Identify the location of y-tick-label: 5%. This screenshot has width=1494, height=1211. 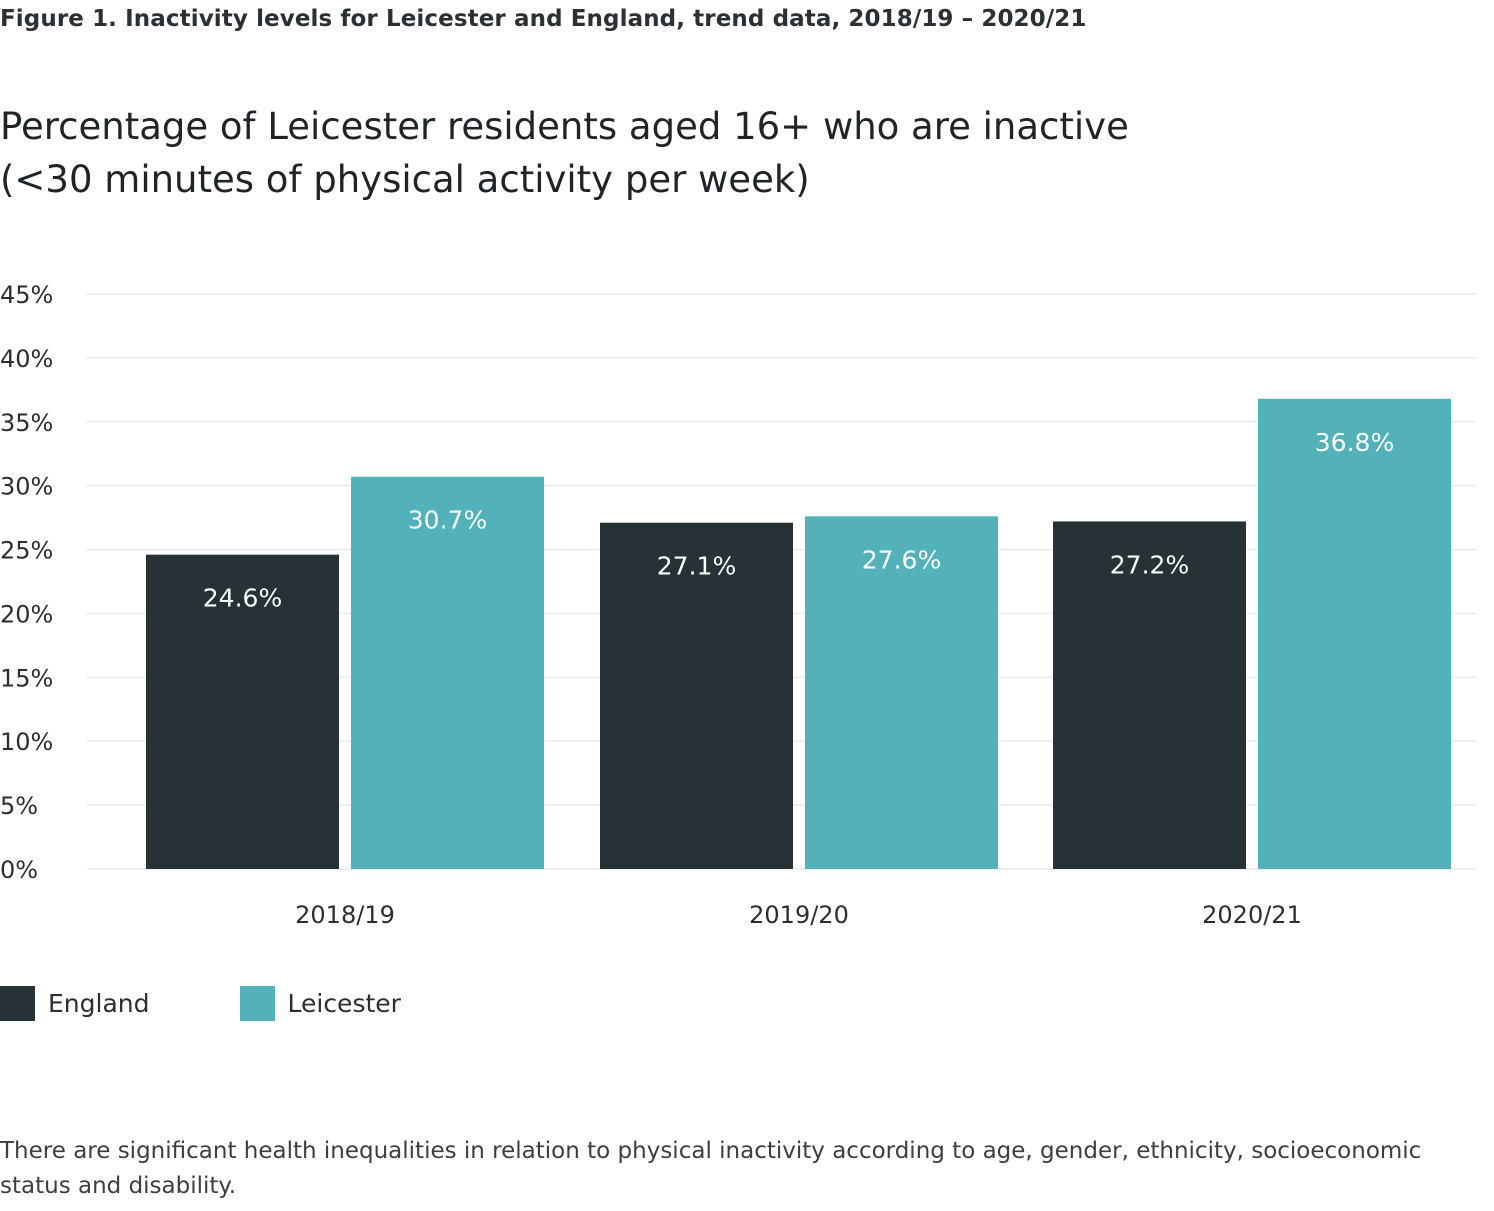
(19, 806).